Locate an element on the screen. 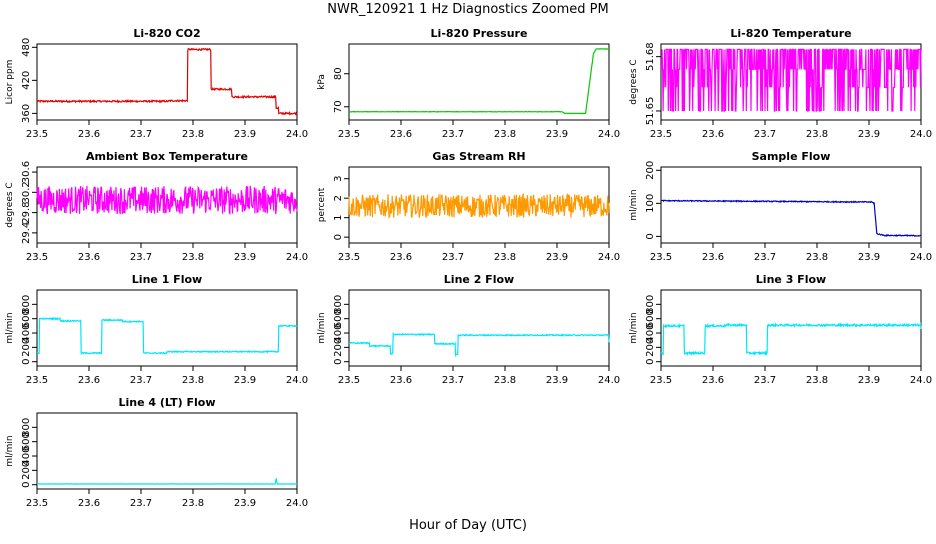  y-tick-label: 29.8 is located at coordinates (26, 212).